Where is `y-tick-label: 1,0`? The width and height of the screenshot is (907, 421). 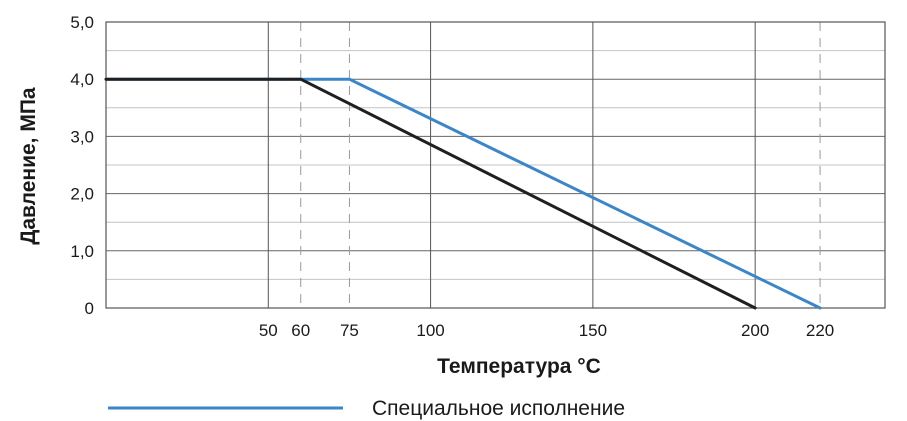 y-tick-label: 1,0 is located at coordinates (82, 251).